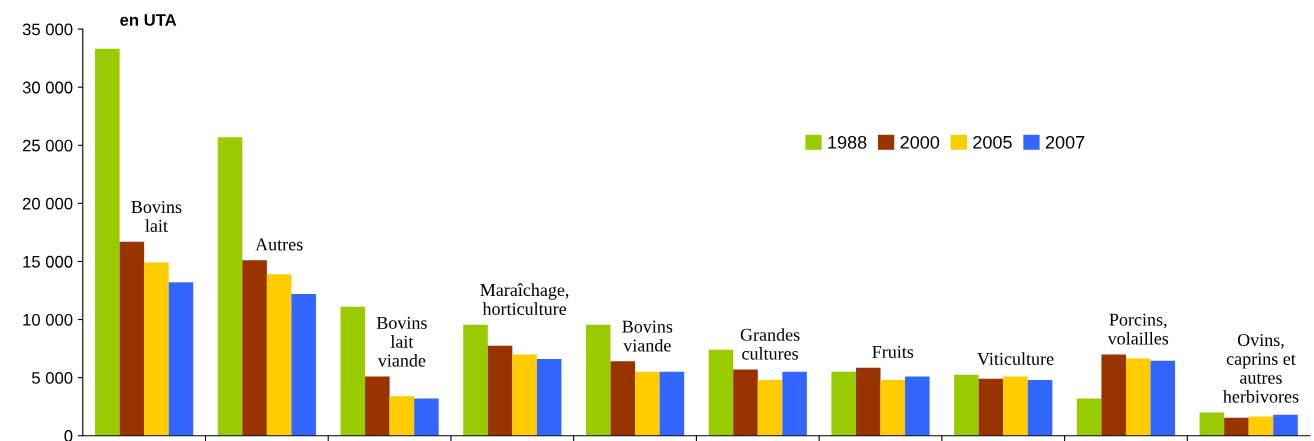  What do you see at coordinates (647, 336) in the screenshot?
I see `x-tick-label: Bovins viande` at bounding box center [647, 336].